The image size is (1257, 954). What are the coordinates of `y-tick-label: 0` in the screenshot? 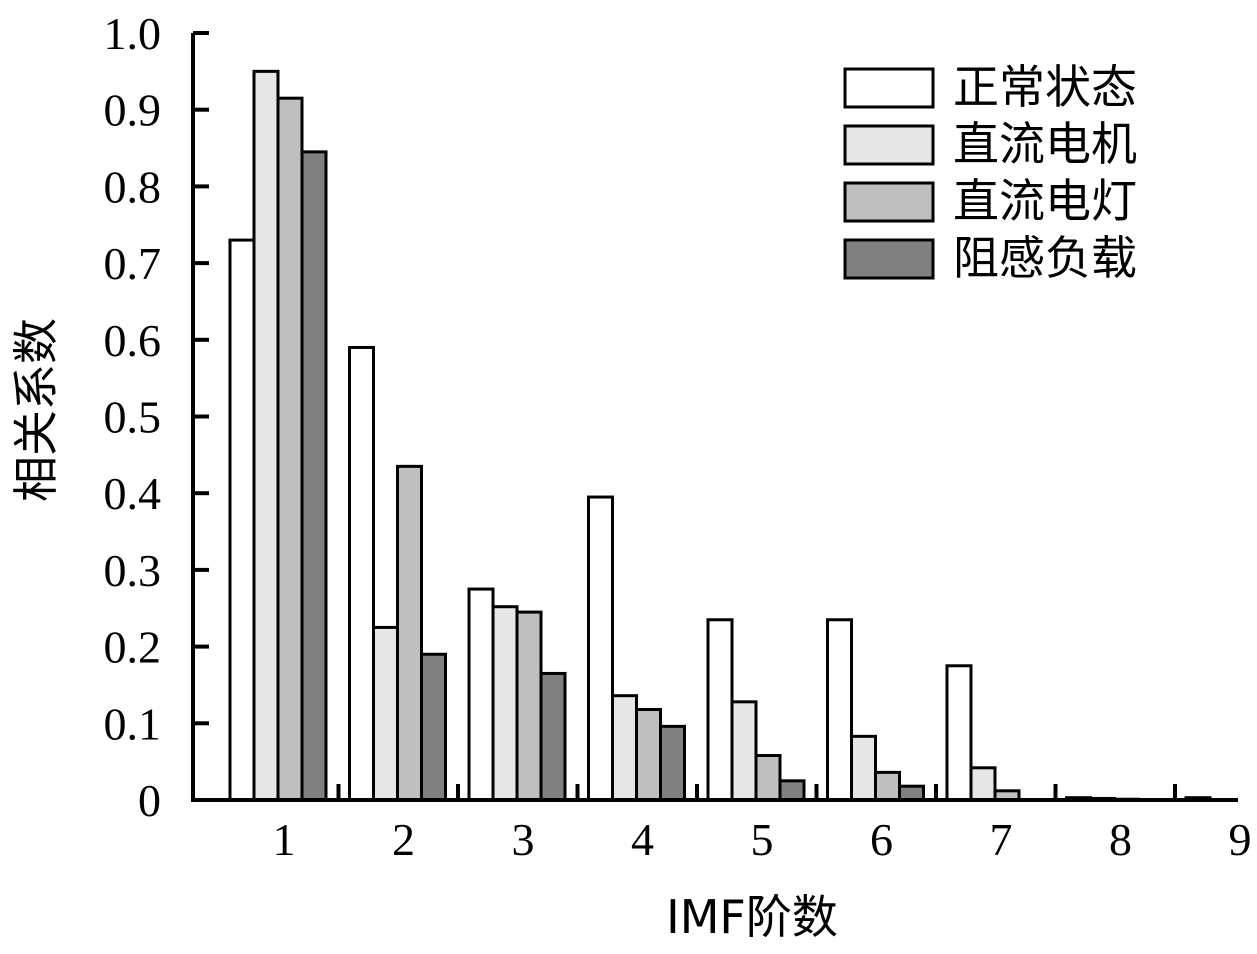 It's located at (149, 800).